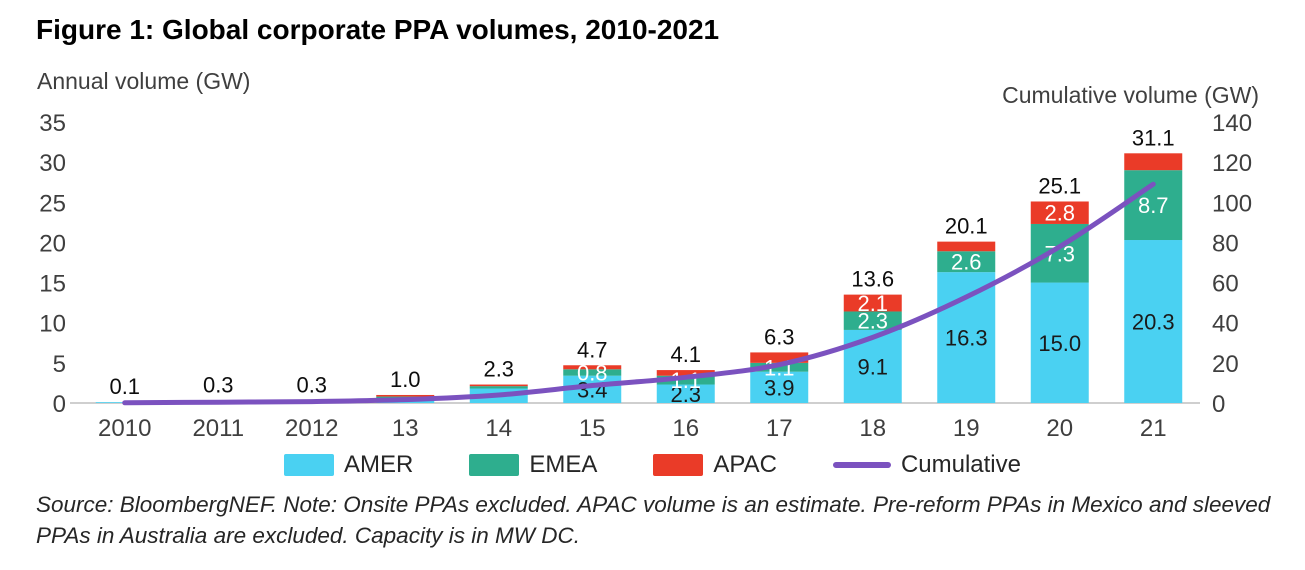  What do you see at coordinates (1153, 137) in the screenshot?
I see `bar-total-label: 31.1` at bounding box center [1153, 137].